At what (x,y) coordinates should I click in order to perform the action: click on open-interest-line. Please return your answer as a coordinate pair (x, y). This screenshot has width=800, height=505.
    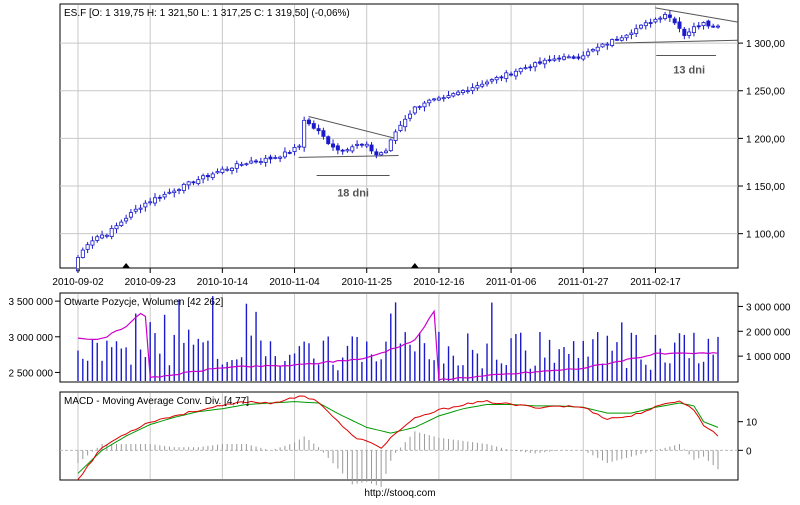
    Looking at the image, I should click on (398, 345).